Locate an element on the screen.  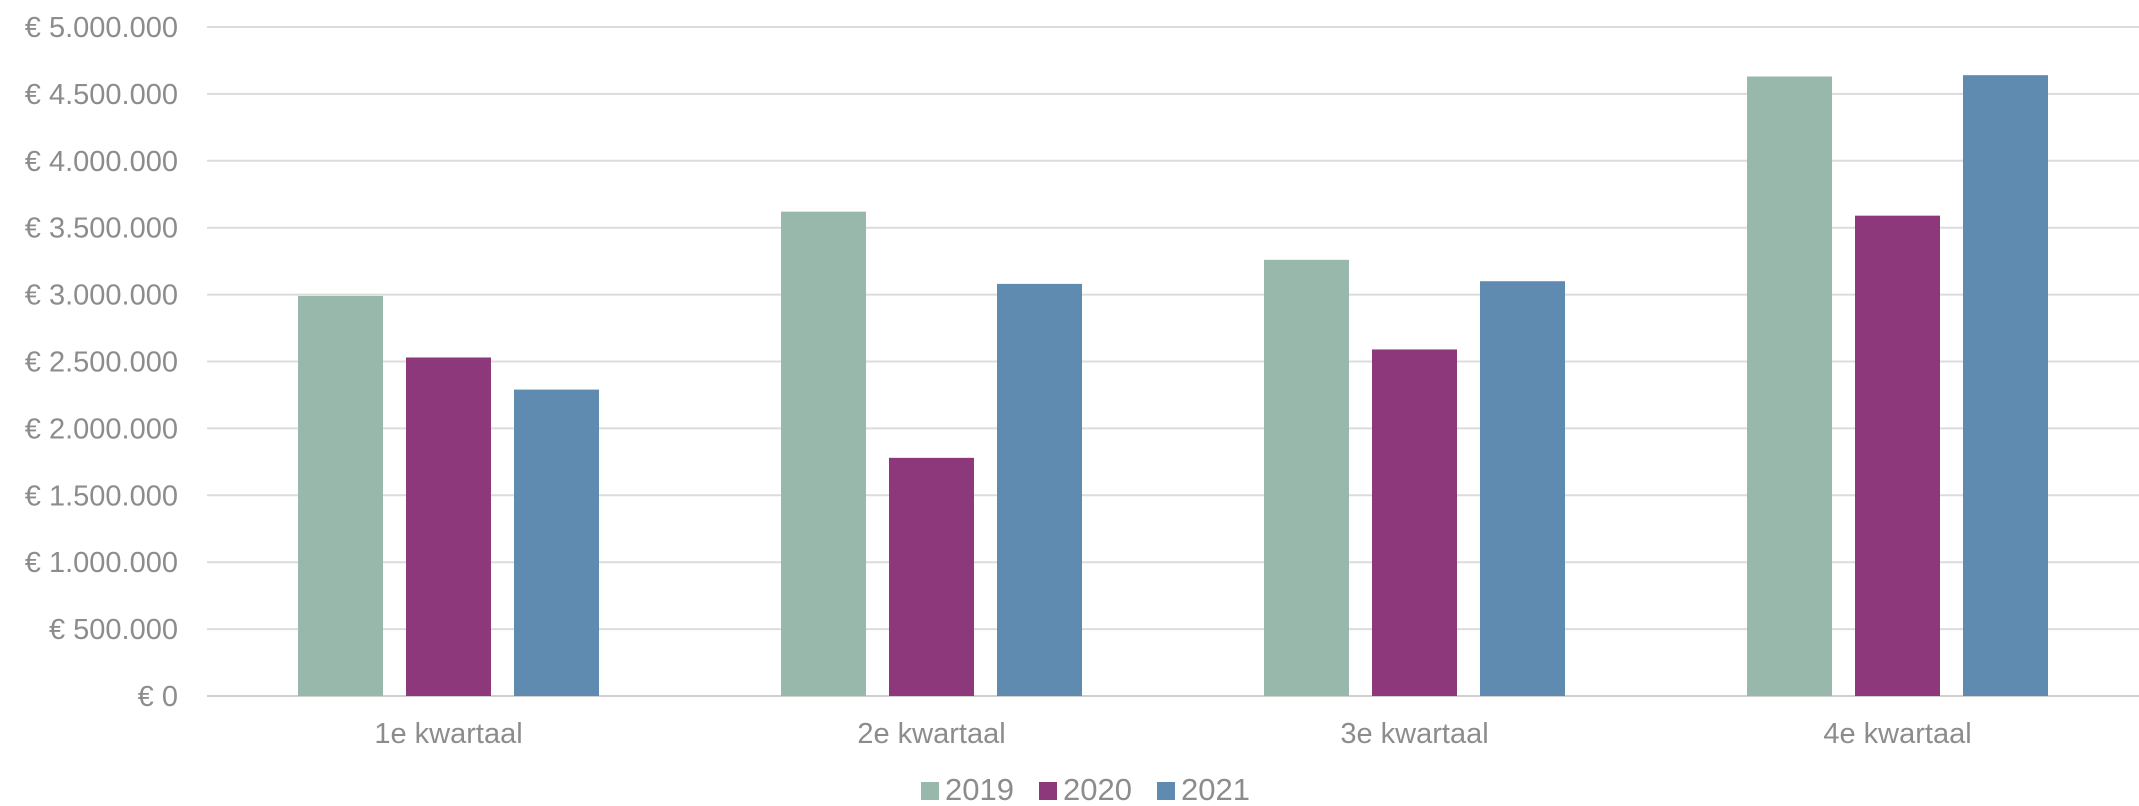
x-category-label: 4e kwartaal is located at coordinates (1897, 734).